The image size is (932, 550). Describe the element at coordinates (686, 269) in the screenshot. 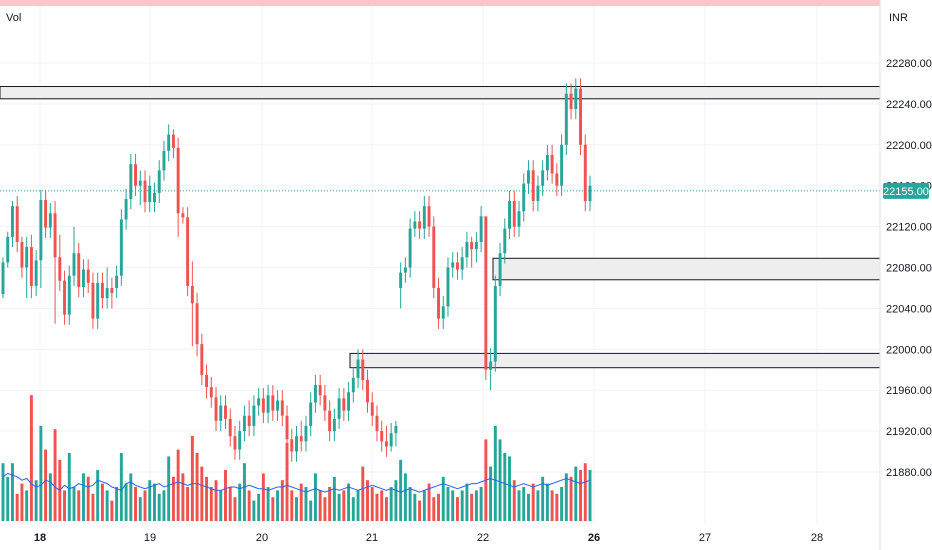

I see `demand-zone-upper` at that location.